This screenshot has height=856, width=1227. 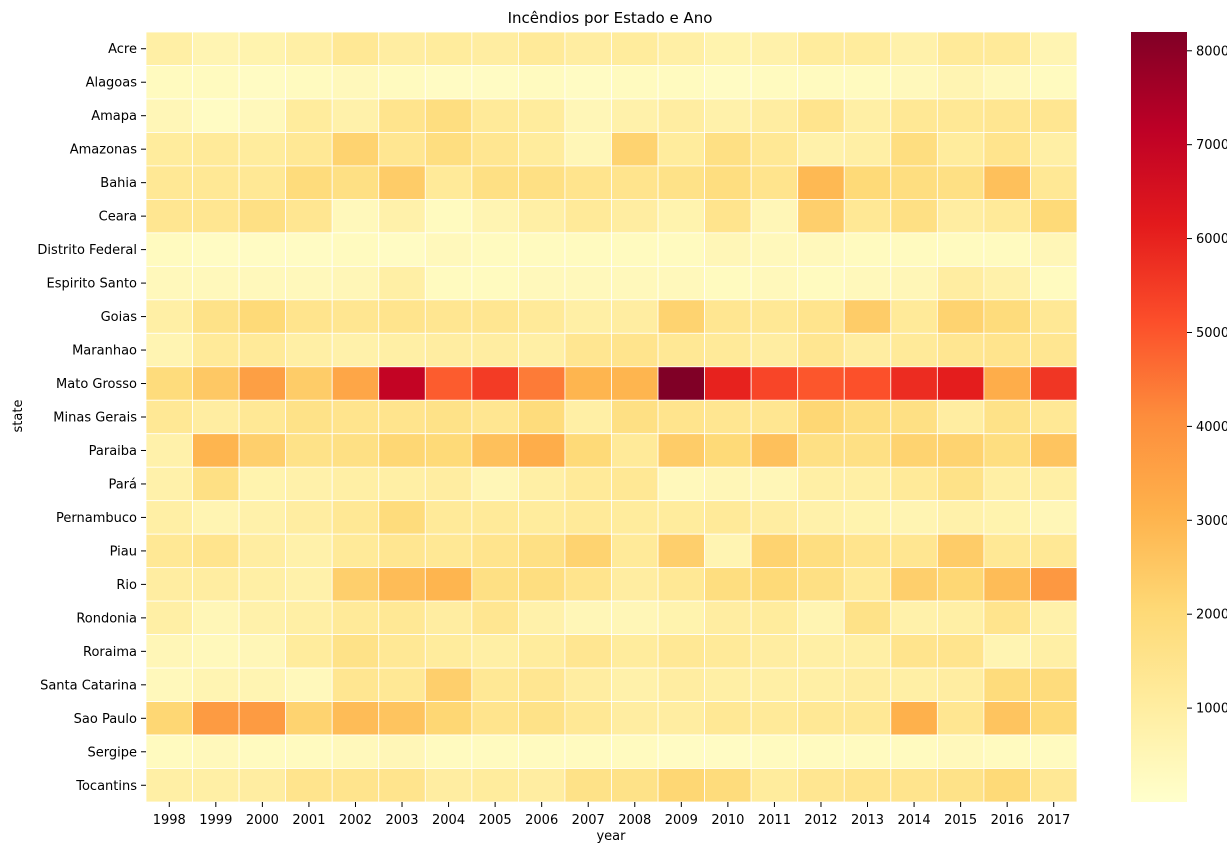 What do you see at coordinates (610, 18) in the screenshot?
I see `chart-title: Incêndios por Estado e Ano` at bounding box center [610, 18].